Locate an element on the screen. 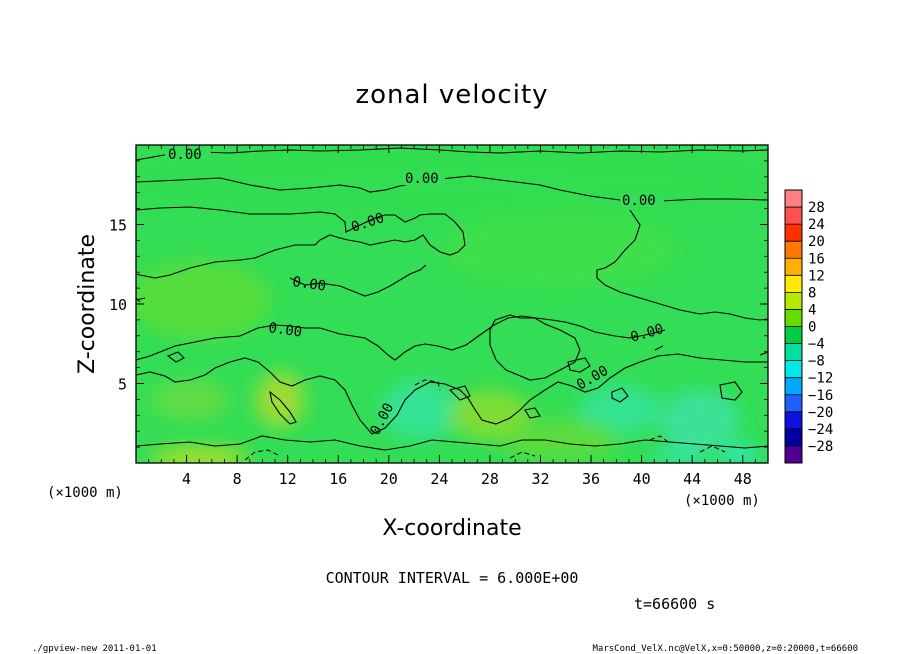 This screenshot has height=654, width=904. x-unit-label-left: (×1000 m) is located at coordinates (85, 493).